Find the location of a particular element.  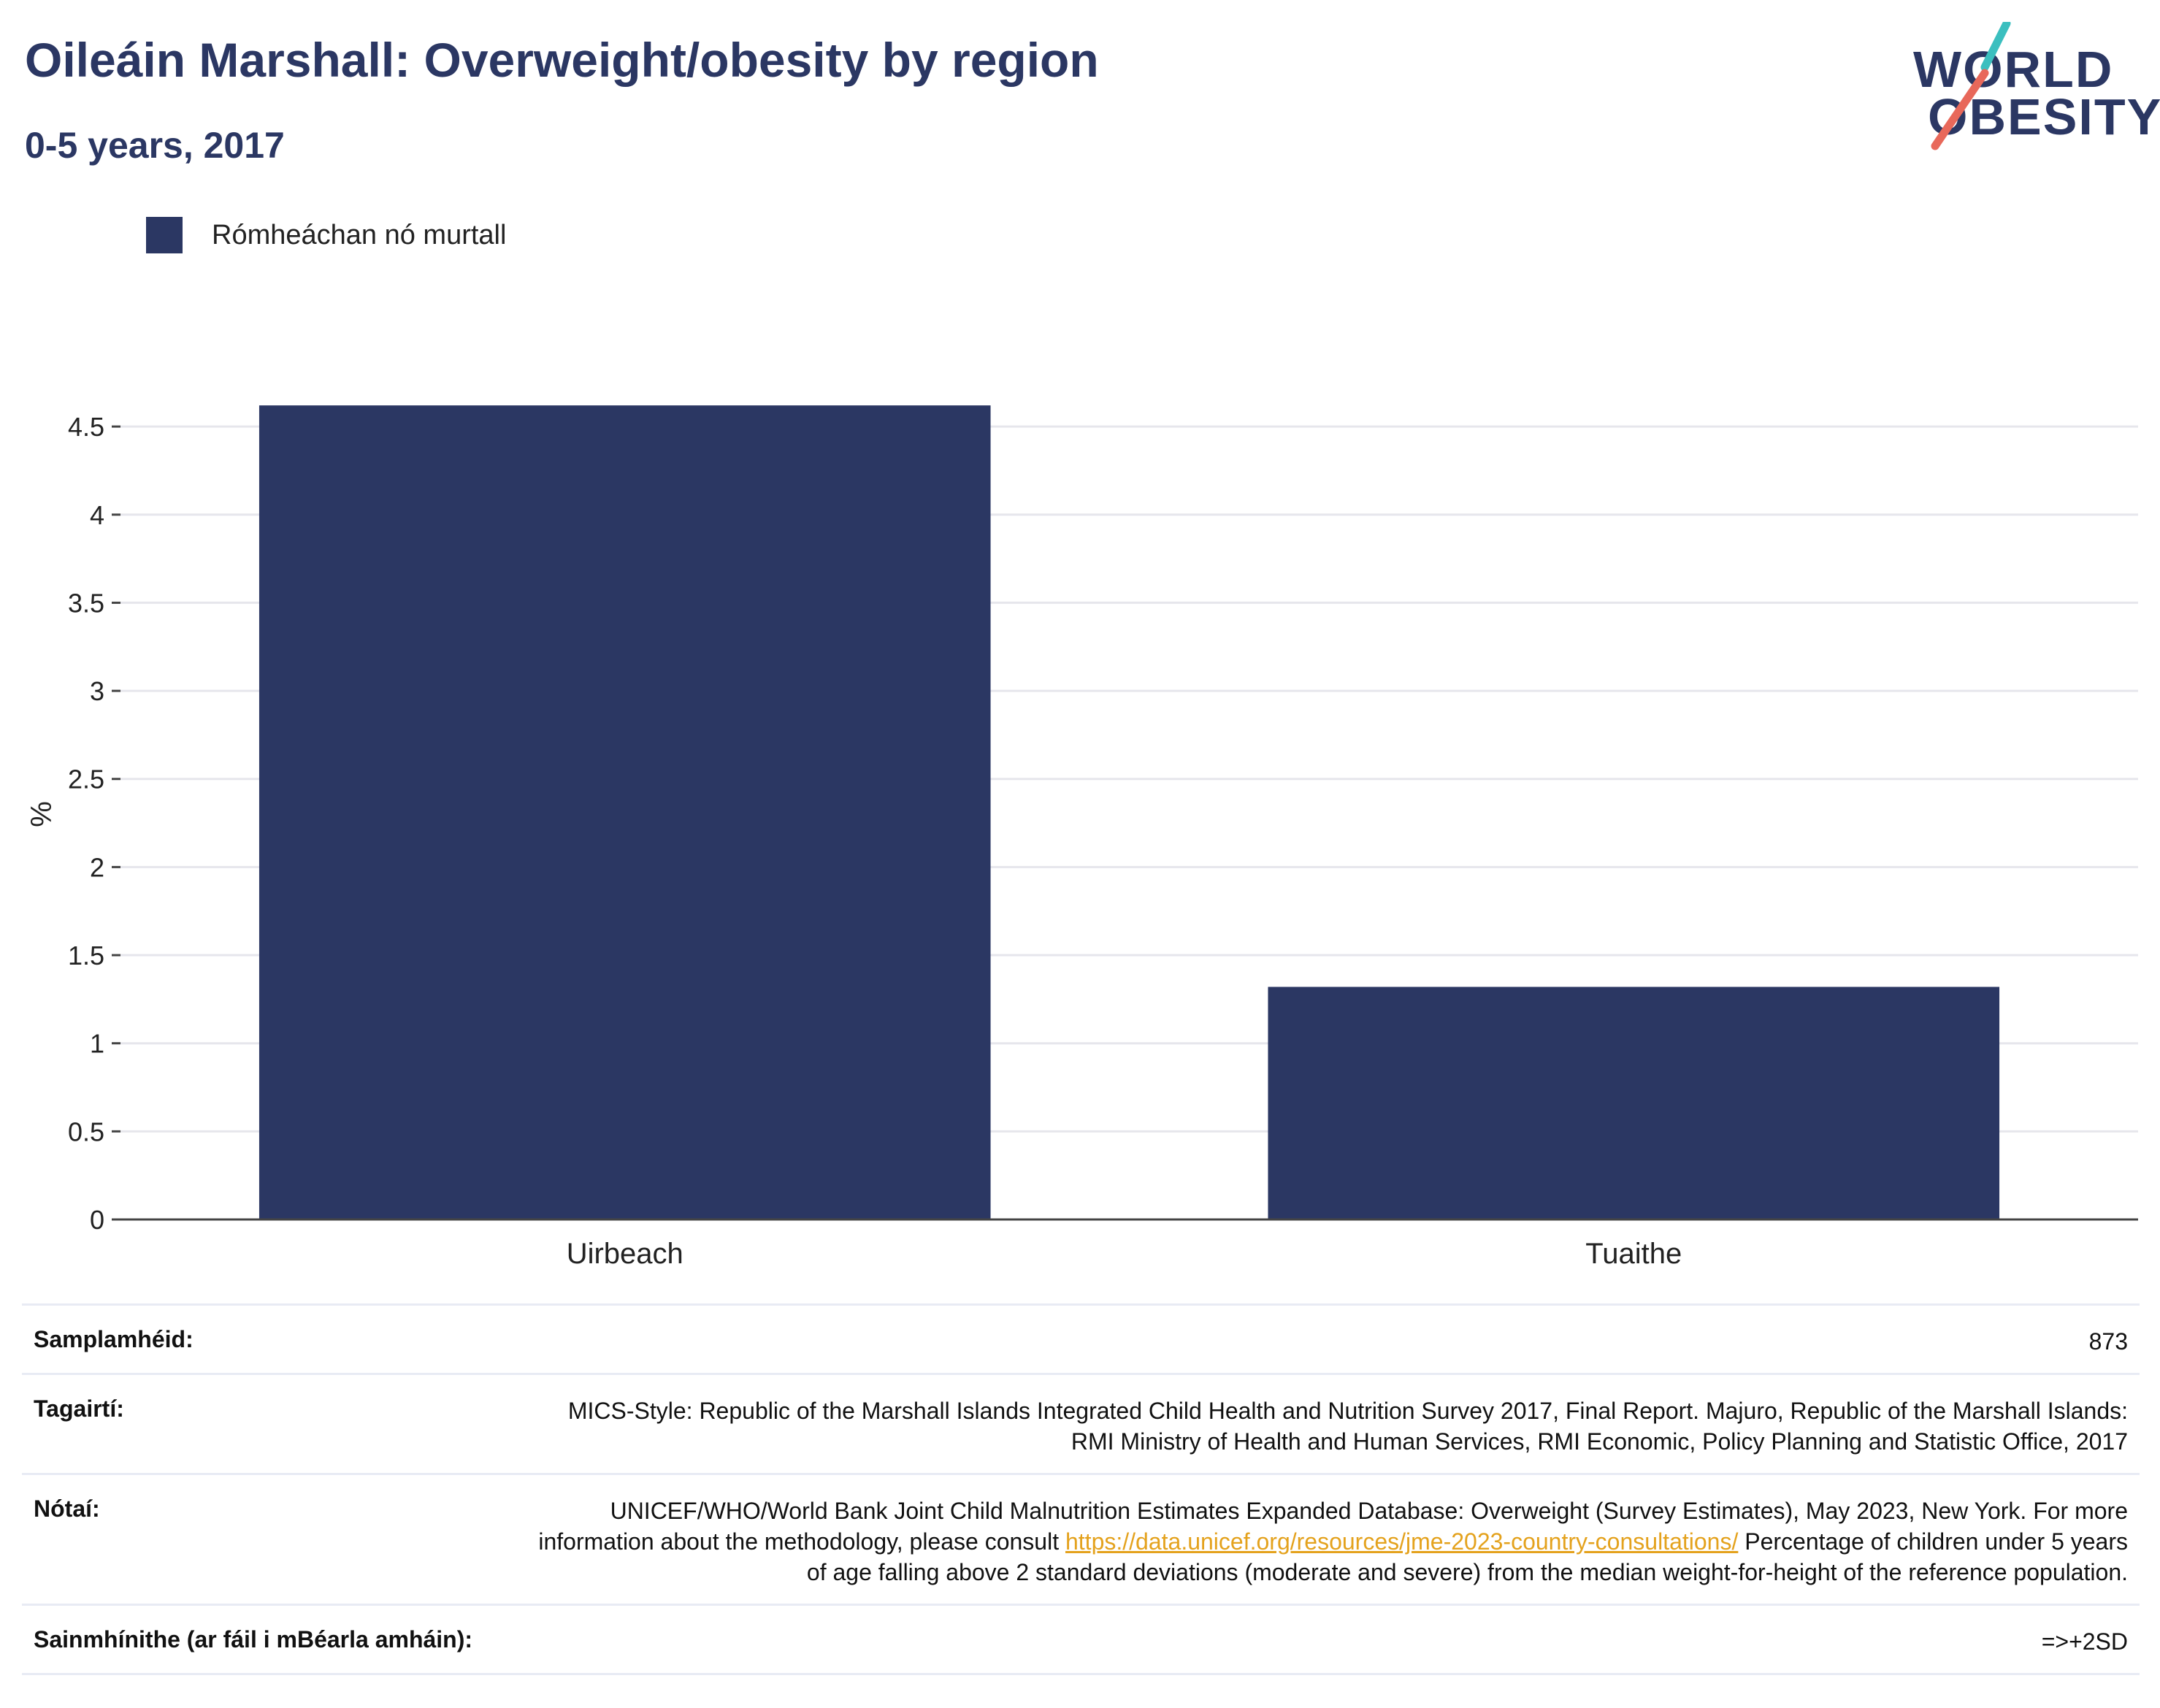

world-obesity-logo: WORLD OBESITY is located at coordinates (2029, 87).